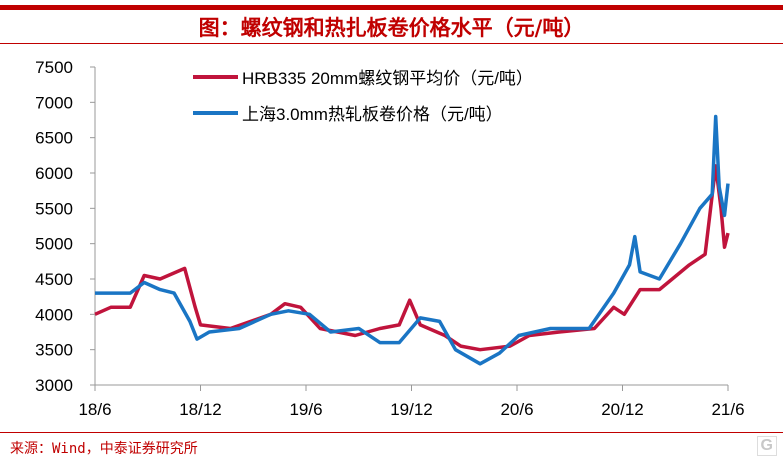 This screenshot has width=783, height=465. I want to click on chart-title: 图：螺纹钢和热扎板卷价格水平（元/吨）, so click(391, 27).